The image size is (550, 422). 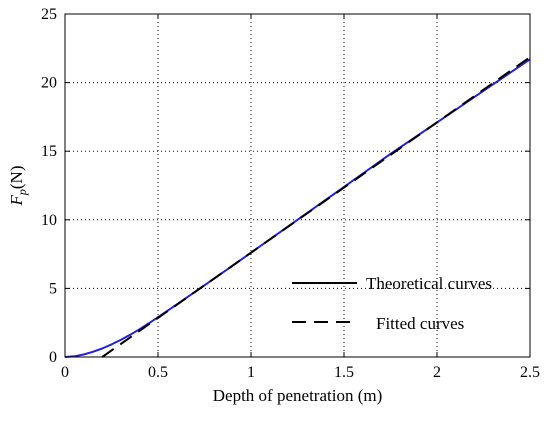 I want to click on x-tick-label: 1, so click(x=251, y=372).